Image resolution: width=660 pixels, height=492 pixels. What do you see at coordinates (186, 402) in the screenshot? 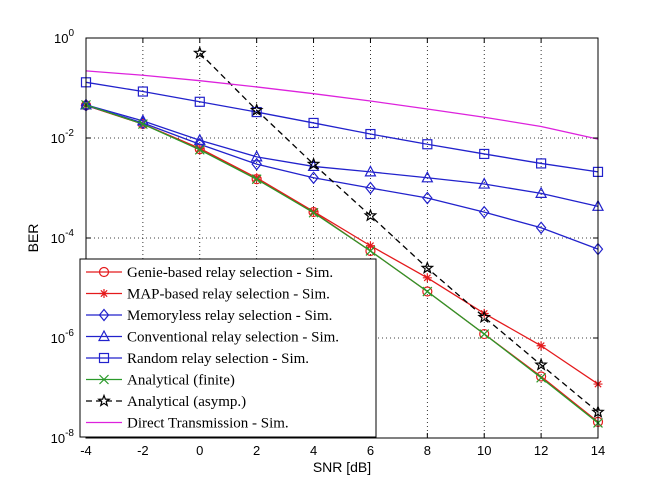
I see `legend-label: Analytical (asymp.)` at bounding box center [186, 402].